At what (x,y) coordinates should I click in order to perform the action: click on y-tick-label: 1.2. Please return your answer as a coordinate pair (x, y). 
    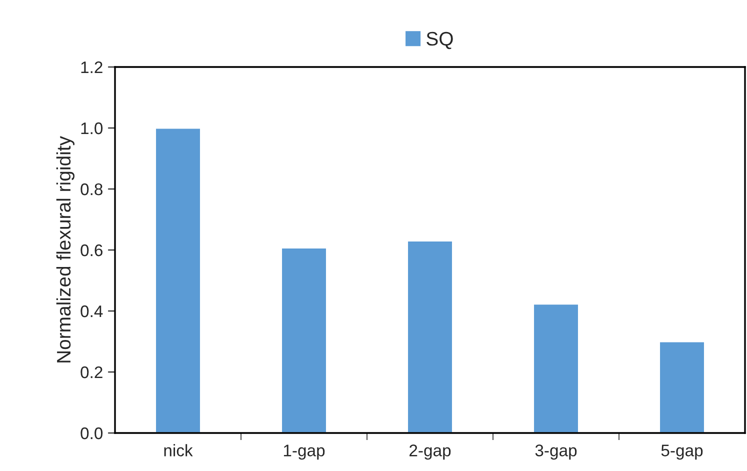
    Looking at the image, I should click on (91, 67).